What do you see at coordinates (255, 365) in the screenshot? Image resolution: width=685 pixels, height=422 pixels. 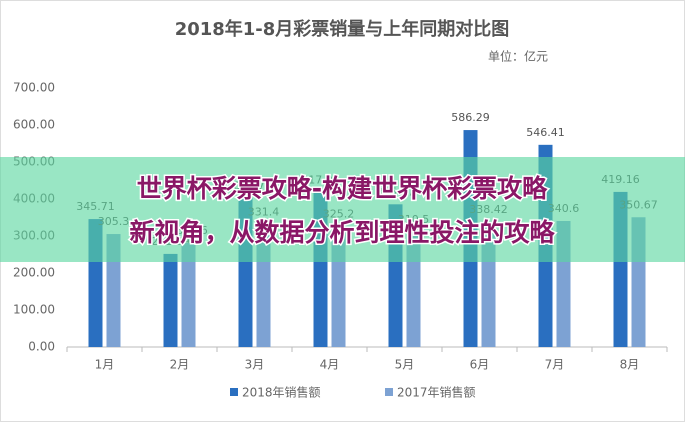 I see `x-tick-label: 3月` at bounding box center [255, 365].